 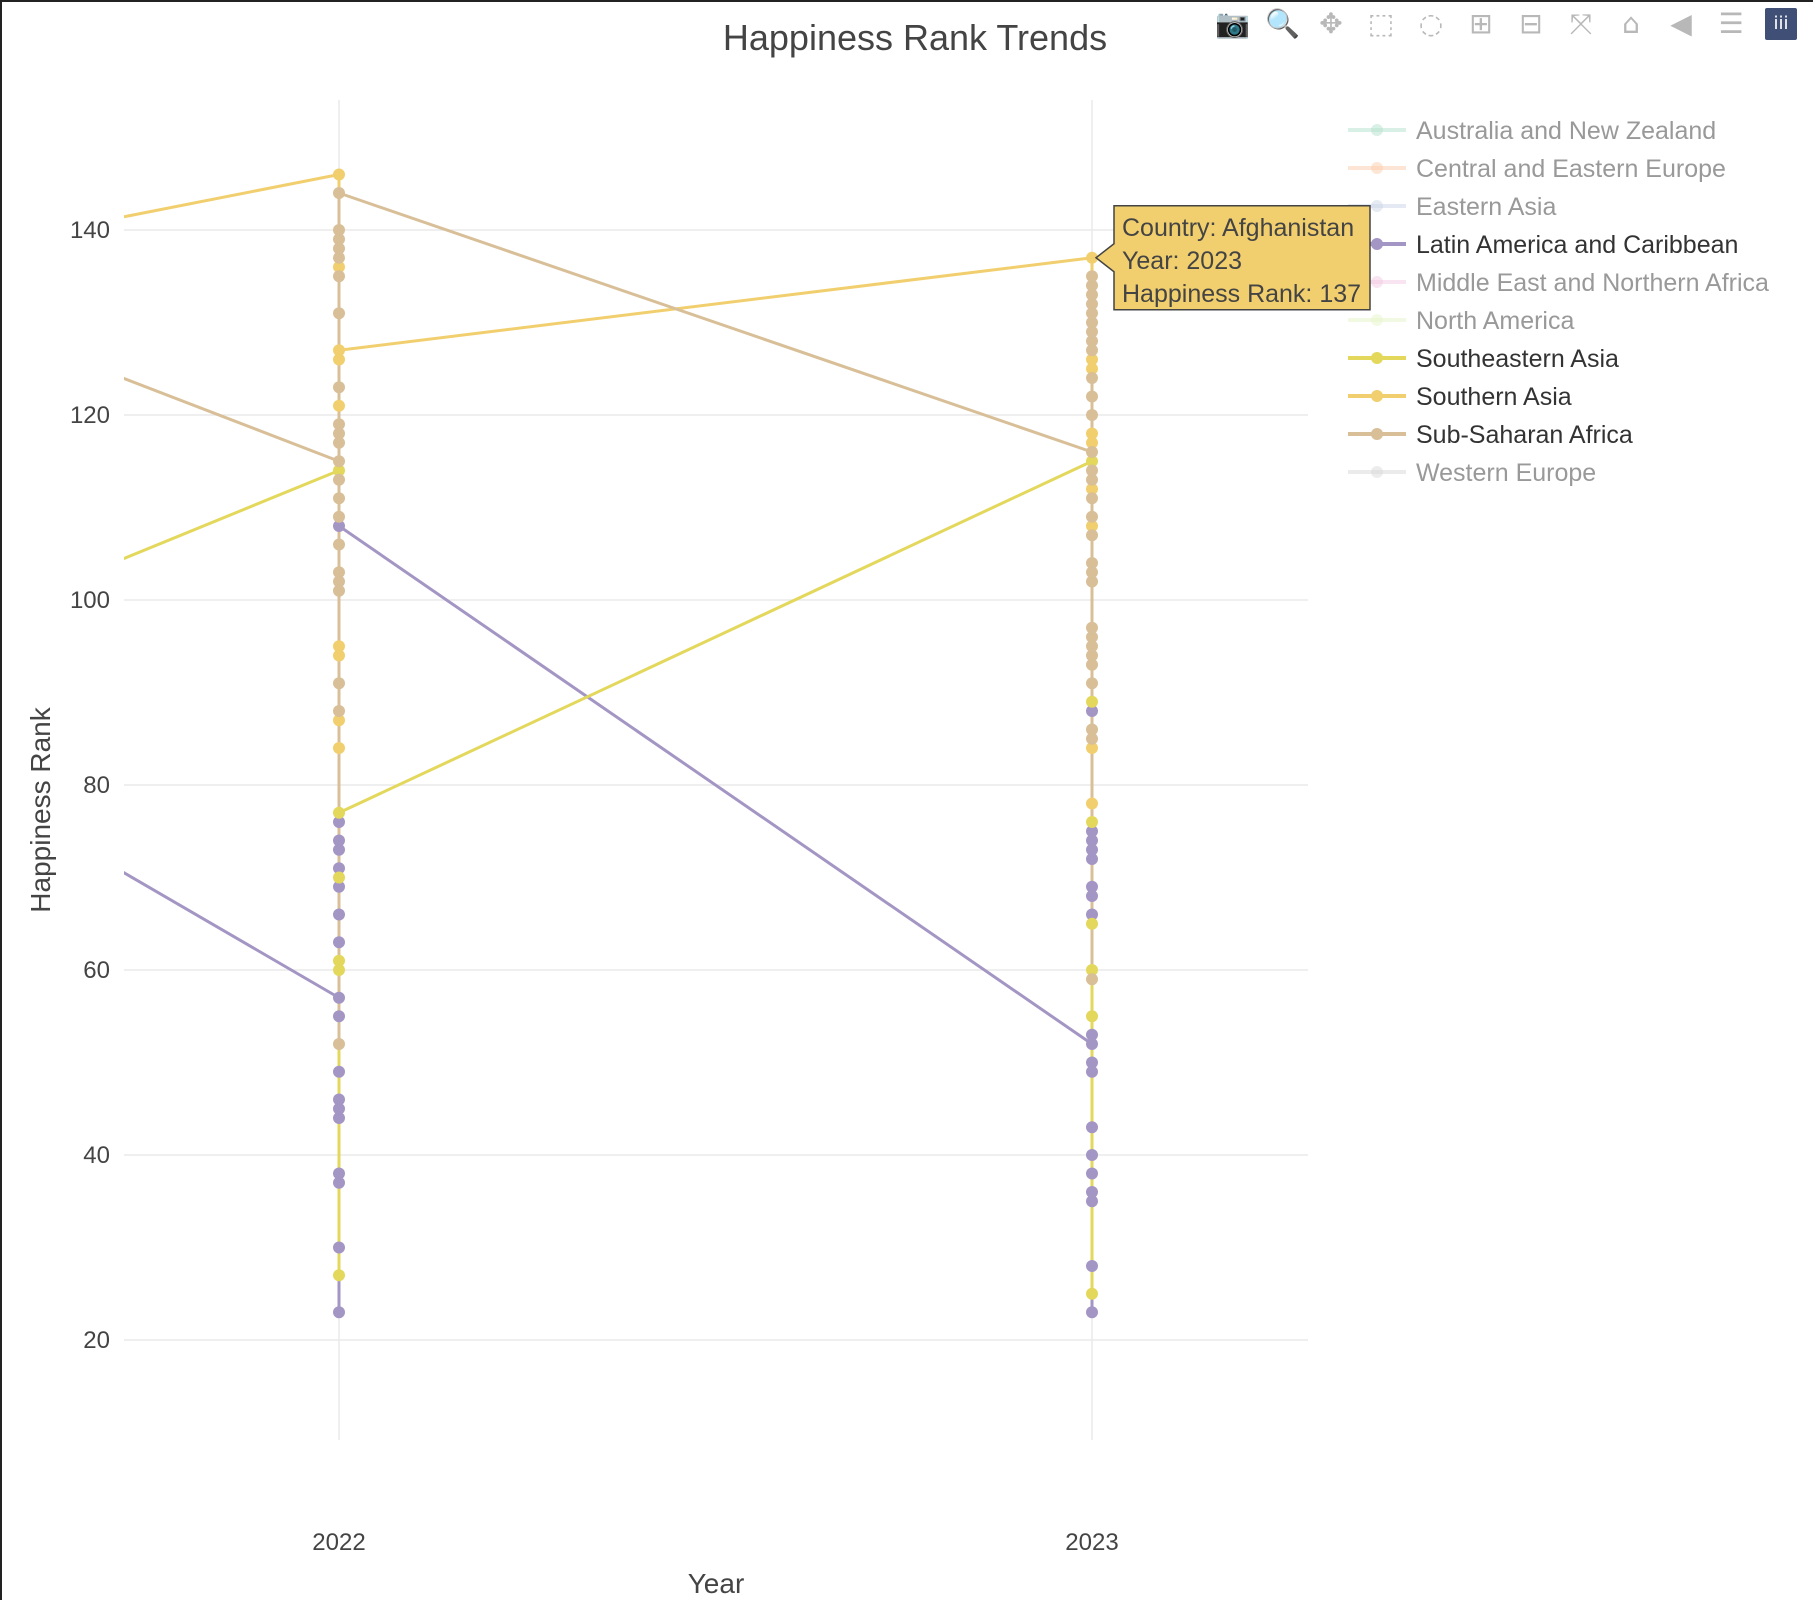 I want to click on legend-item-north-america: North America, so click(x=1461, y=321).